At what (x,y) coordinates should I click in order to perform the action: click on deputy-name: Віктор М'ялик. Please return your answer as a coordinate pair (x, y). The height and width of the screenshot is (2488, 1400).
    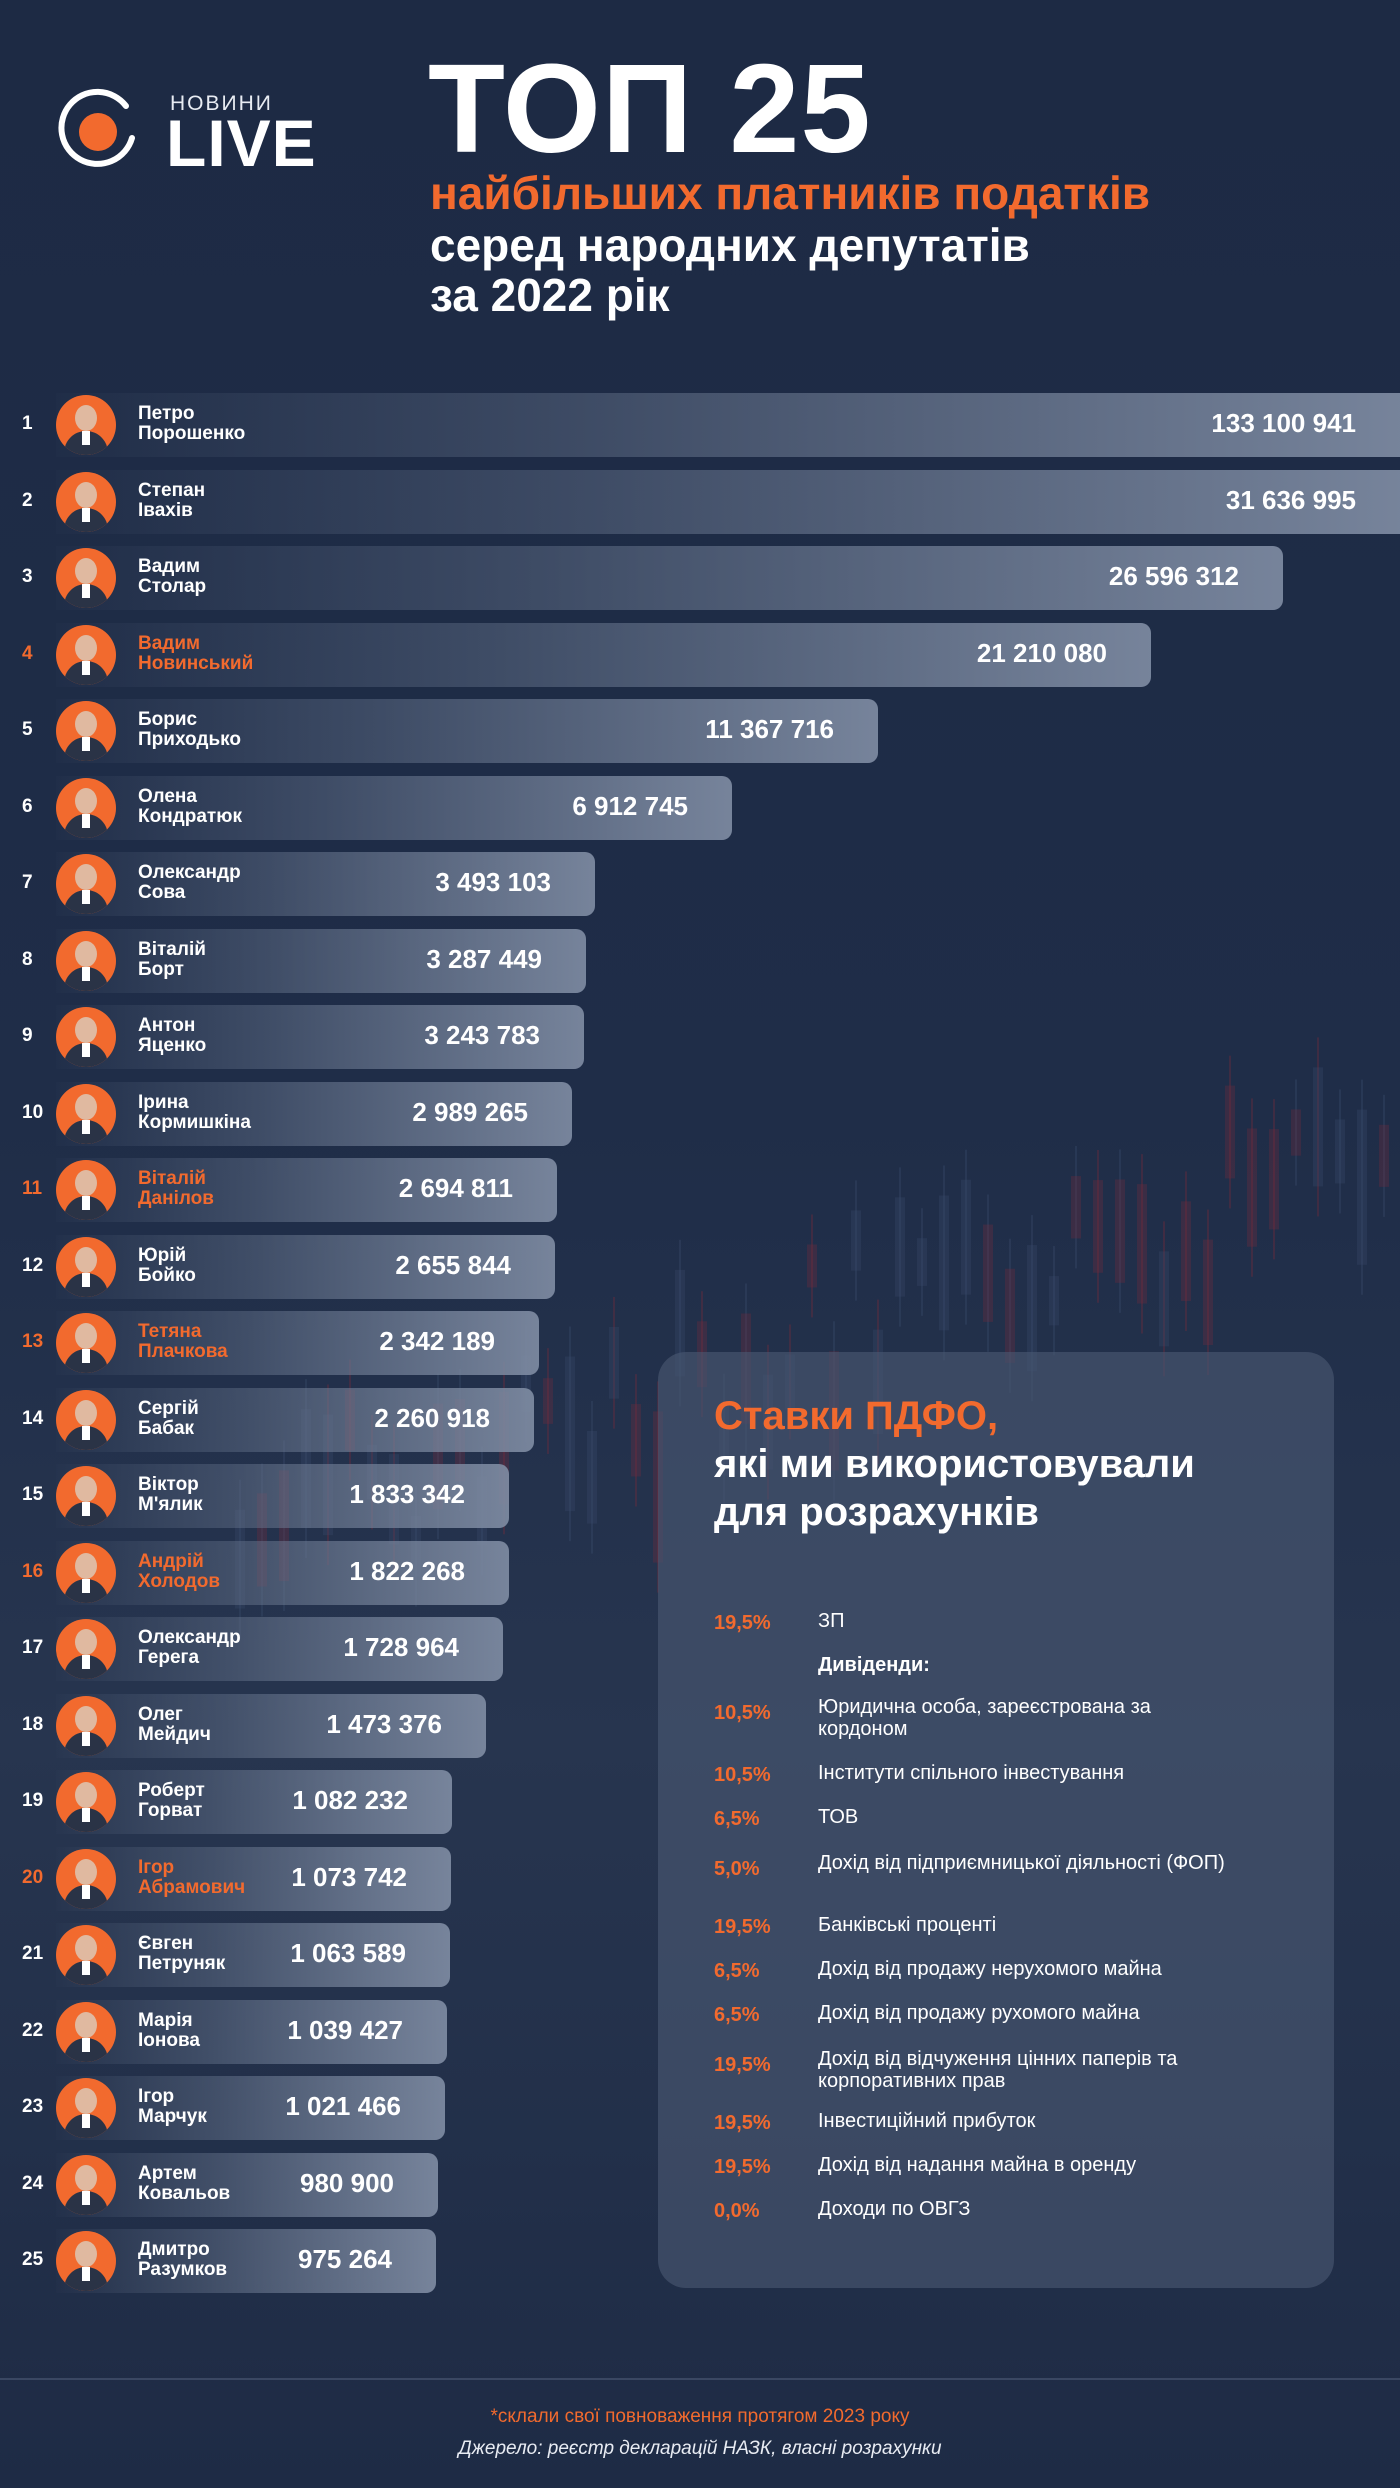
    Looking at the image, I should click on (170, 1495).